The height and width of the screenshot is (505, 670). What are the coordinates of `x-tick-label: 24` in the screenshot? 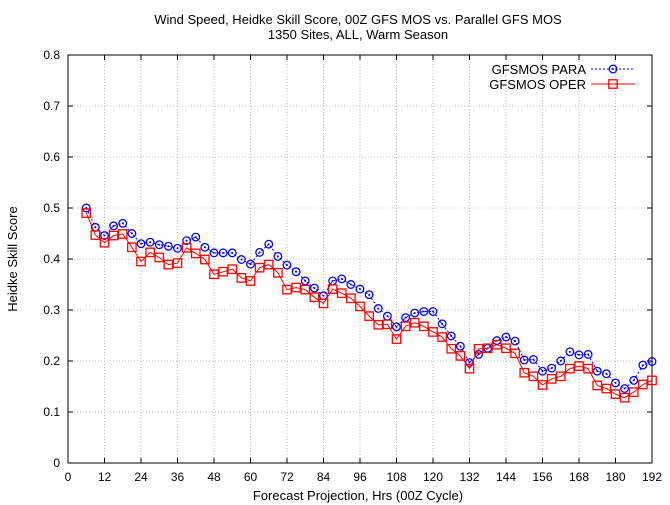 It's located at (141, 477).